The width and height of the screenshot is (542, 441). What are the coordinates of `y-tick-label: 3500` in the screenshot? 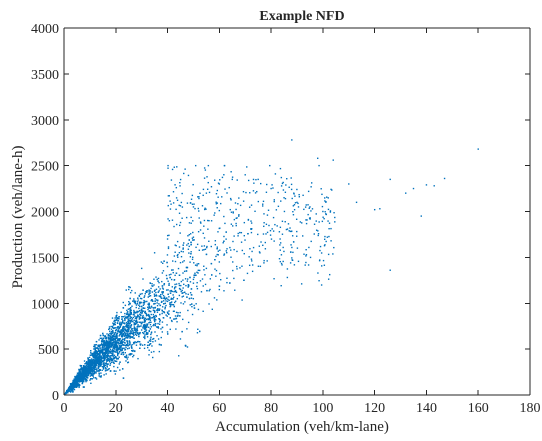 It's located at (45, 75).